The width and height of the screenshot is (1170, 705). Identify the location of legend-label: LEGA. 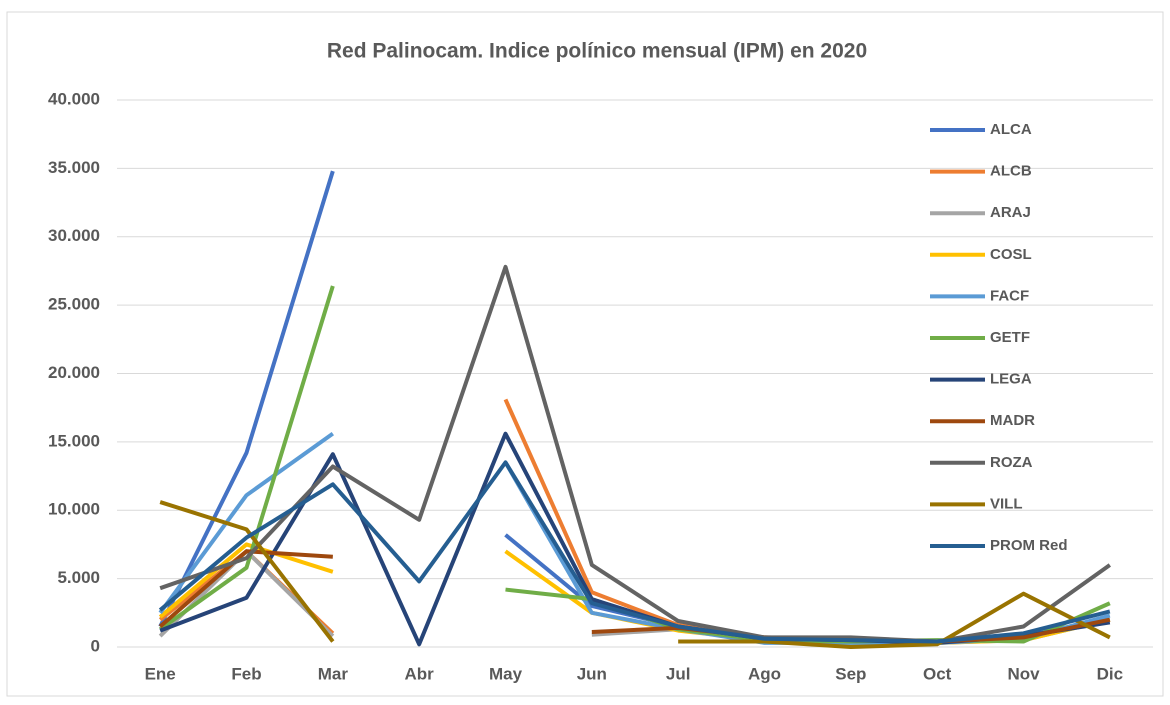
(1011, 379).